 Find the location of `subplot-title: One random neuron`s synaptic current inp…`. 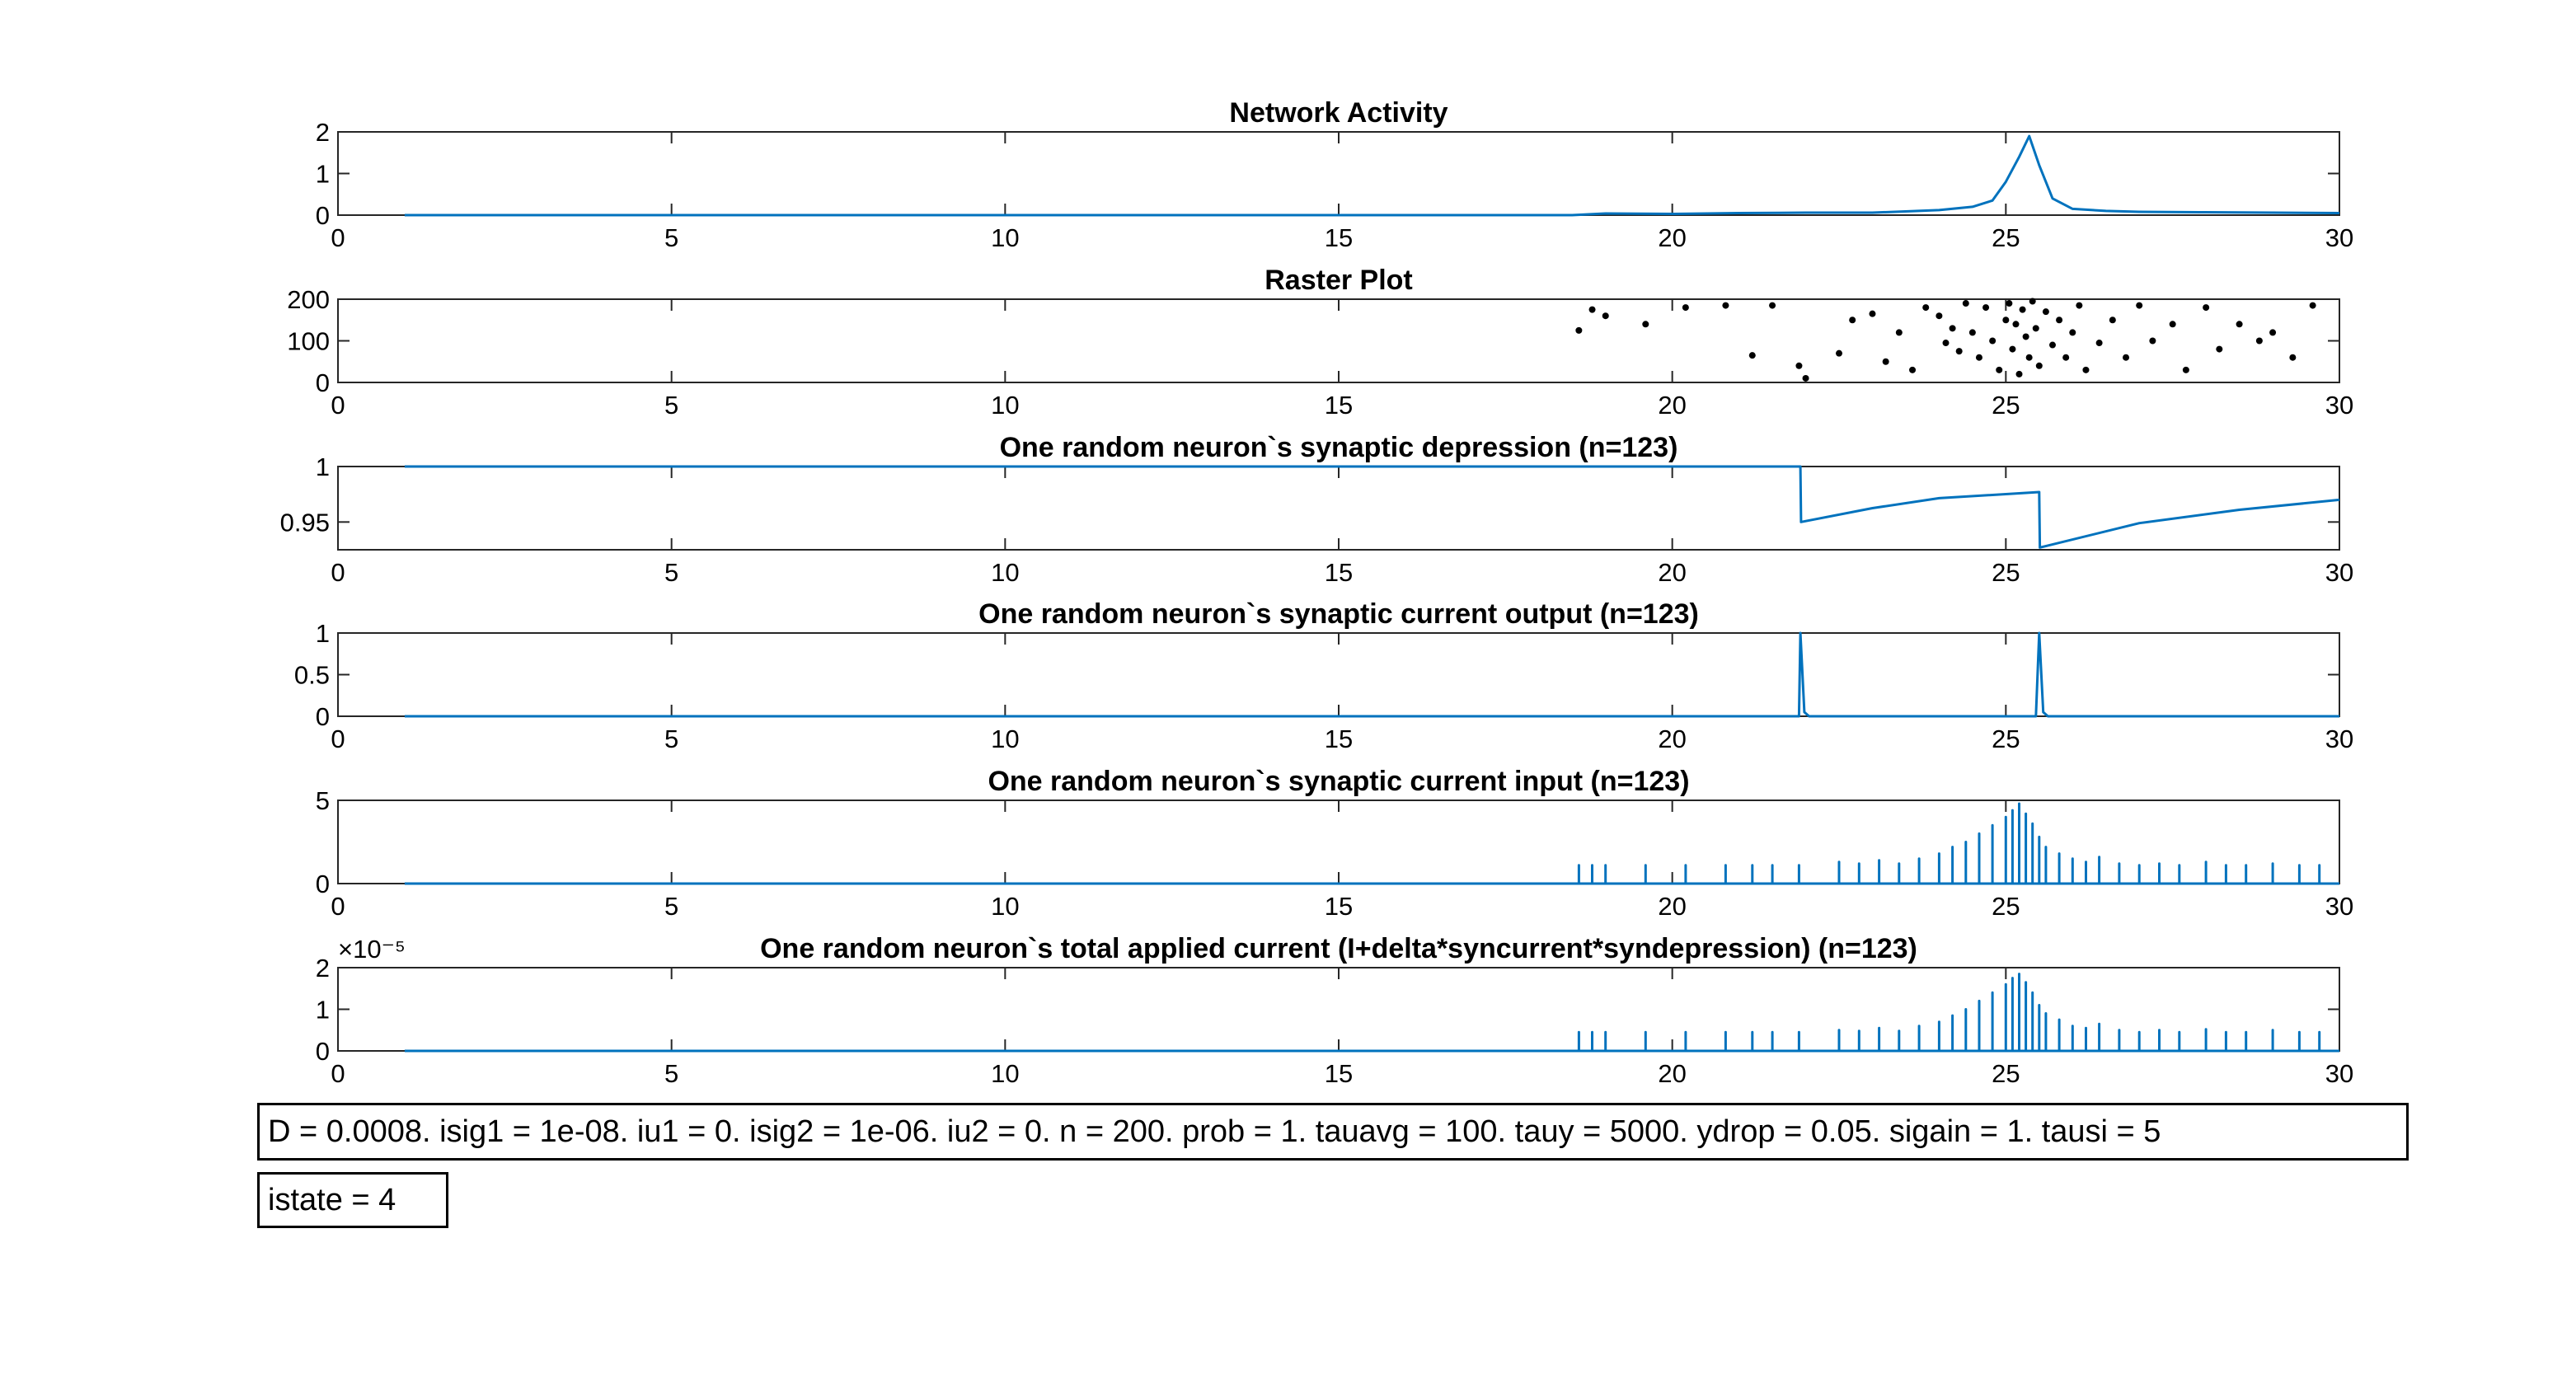

subplot-title: One random neuron`s synaptic current inp… is located at coordinates (1339, 781).